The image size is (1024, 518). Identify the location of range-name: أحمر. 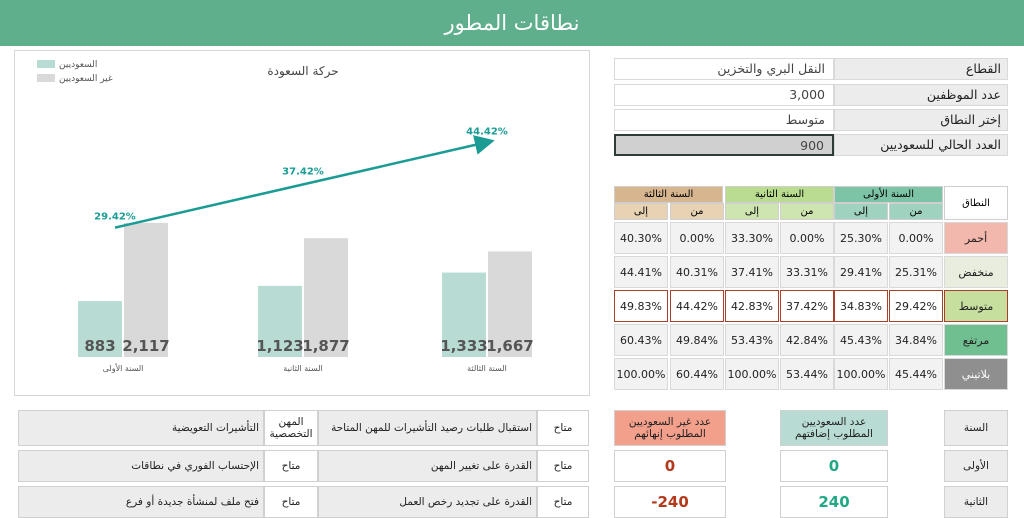
(976, 238).